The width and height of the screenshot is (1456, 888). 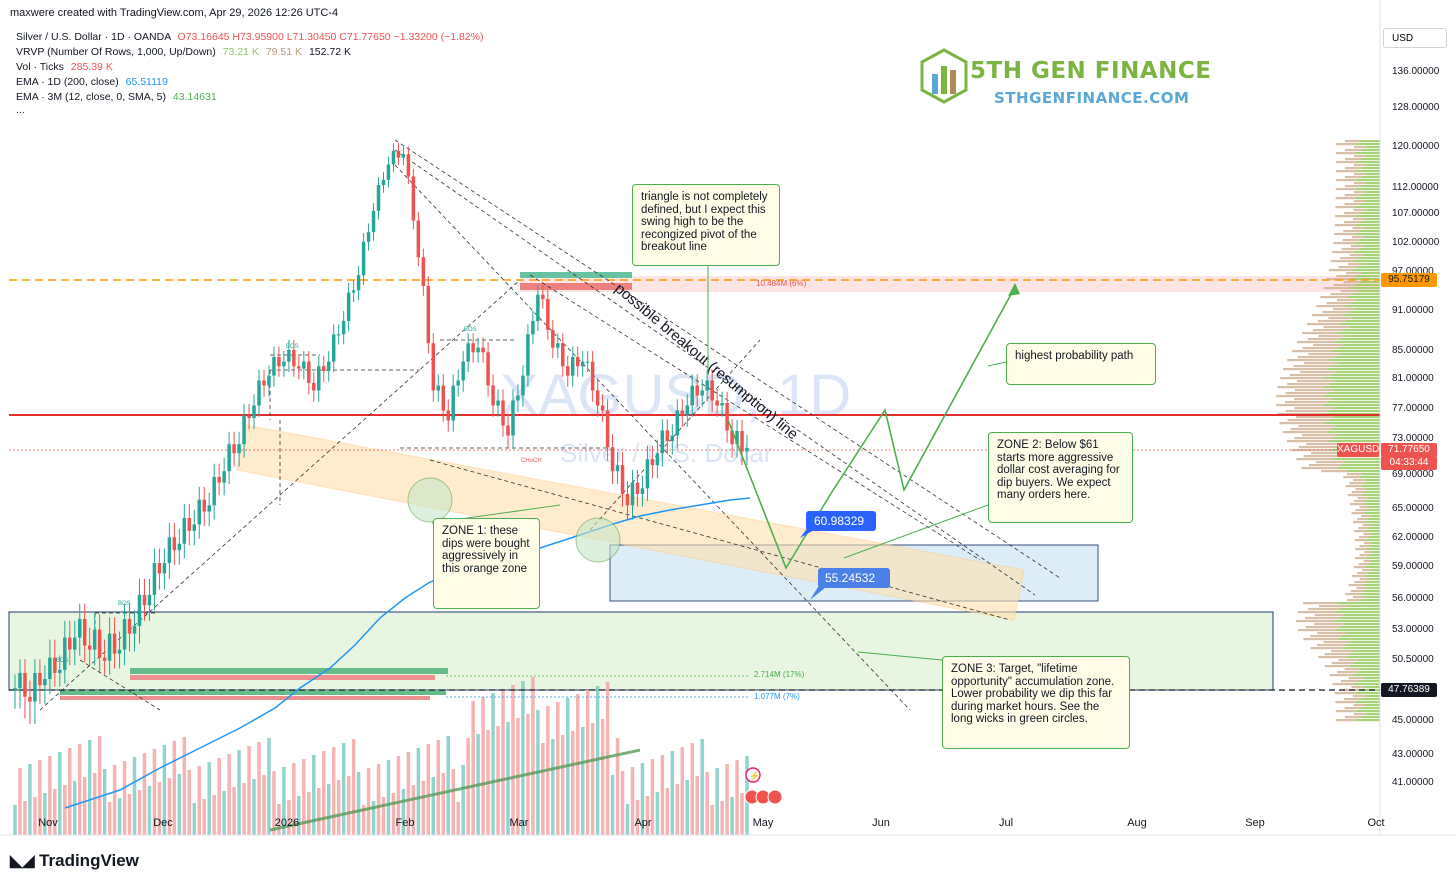 I want to click on price-tick-10: 77.00000, so click(x=1413, y=408).